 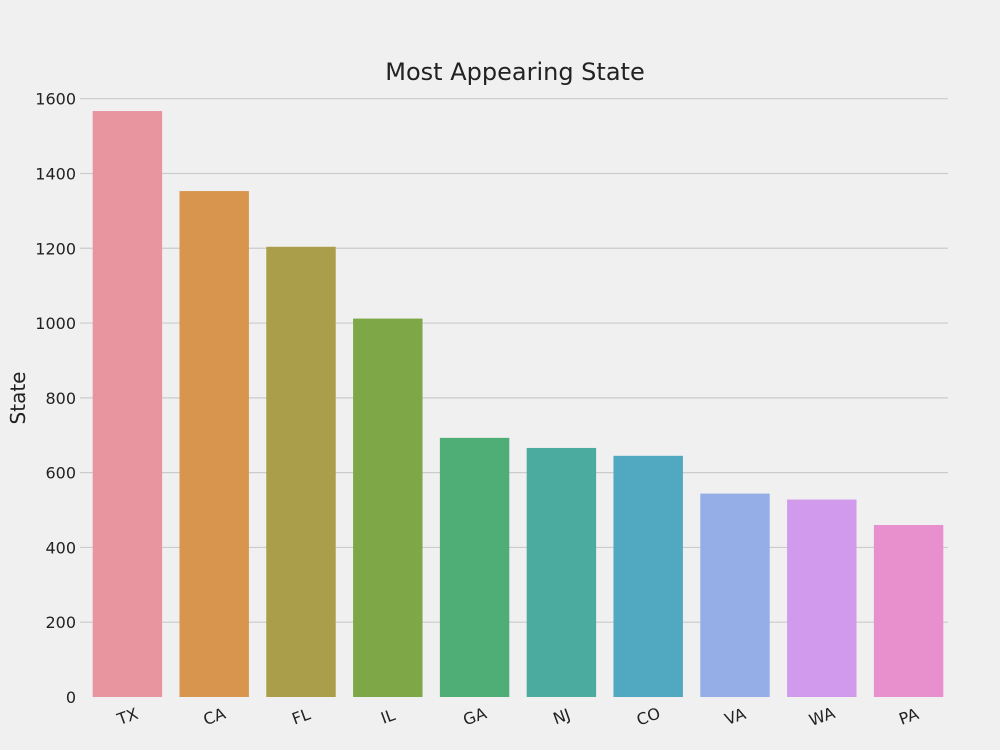 What do you see at coordinates (18, 398) in the screenshot?
I see `y-axis-label: State` at bounding box center [18, 398].